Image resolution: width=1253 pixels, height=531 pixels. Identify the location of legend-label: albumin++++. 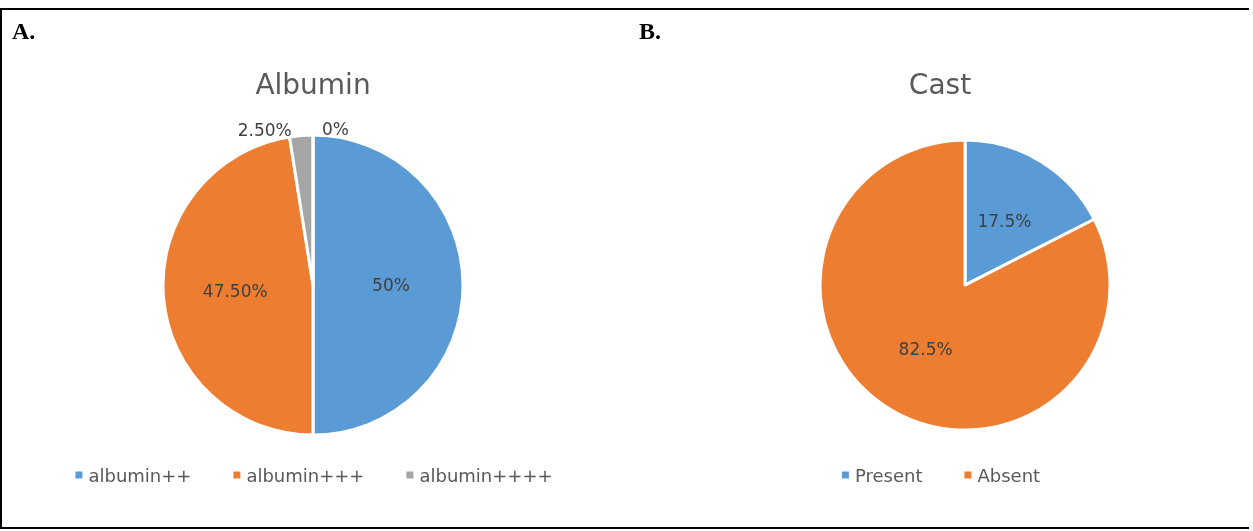
(486, 475).